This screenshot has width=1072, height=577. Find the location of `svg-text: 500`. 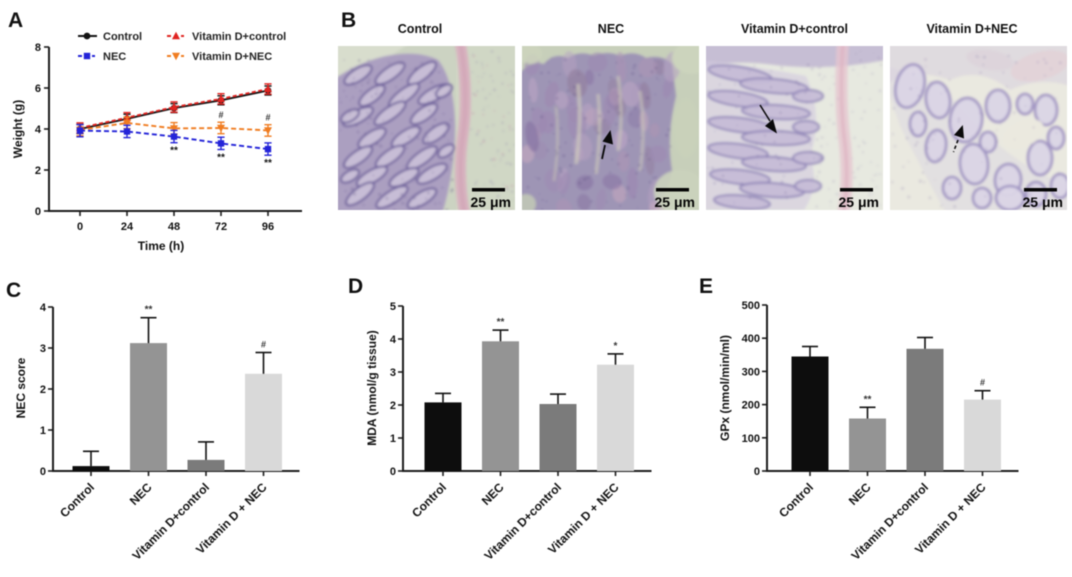

svg-text: 500 is located at coordinates (751, 306).